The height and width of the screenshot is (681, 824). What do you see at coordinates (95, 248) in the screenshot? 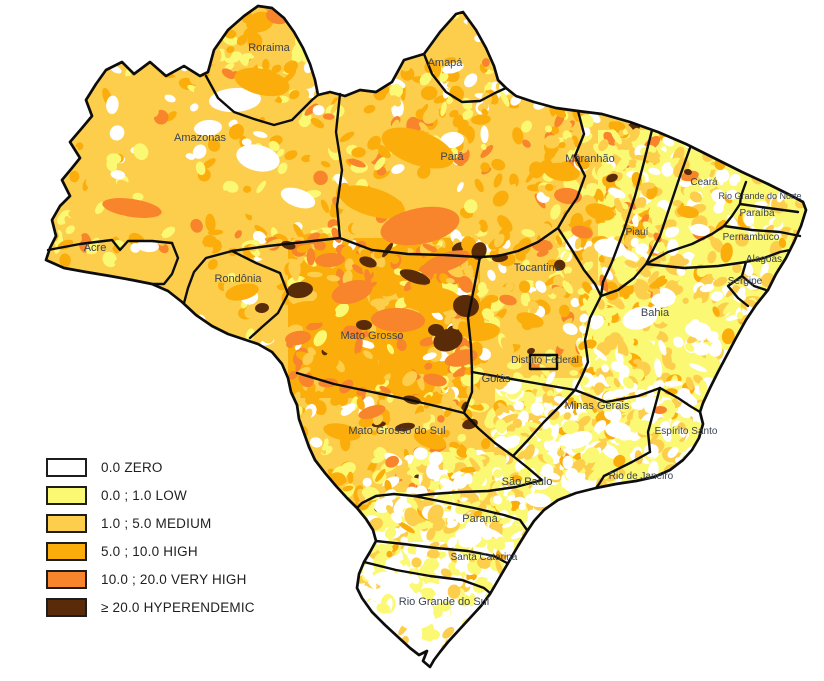
I see `state-label-acre: Acre` at bounding box center [95, 248].